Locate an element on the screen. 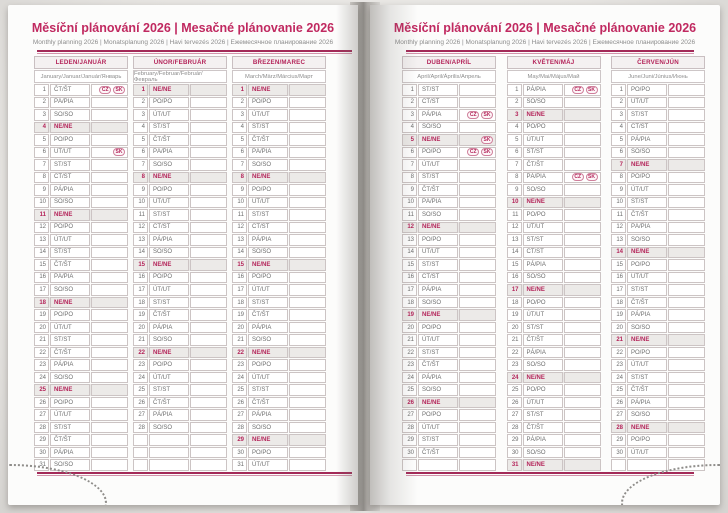 This screenshot has width=728, height=513. day-row: 9 PO/PO is located at coordinates (279, 190).